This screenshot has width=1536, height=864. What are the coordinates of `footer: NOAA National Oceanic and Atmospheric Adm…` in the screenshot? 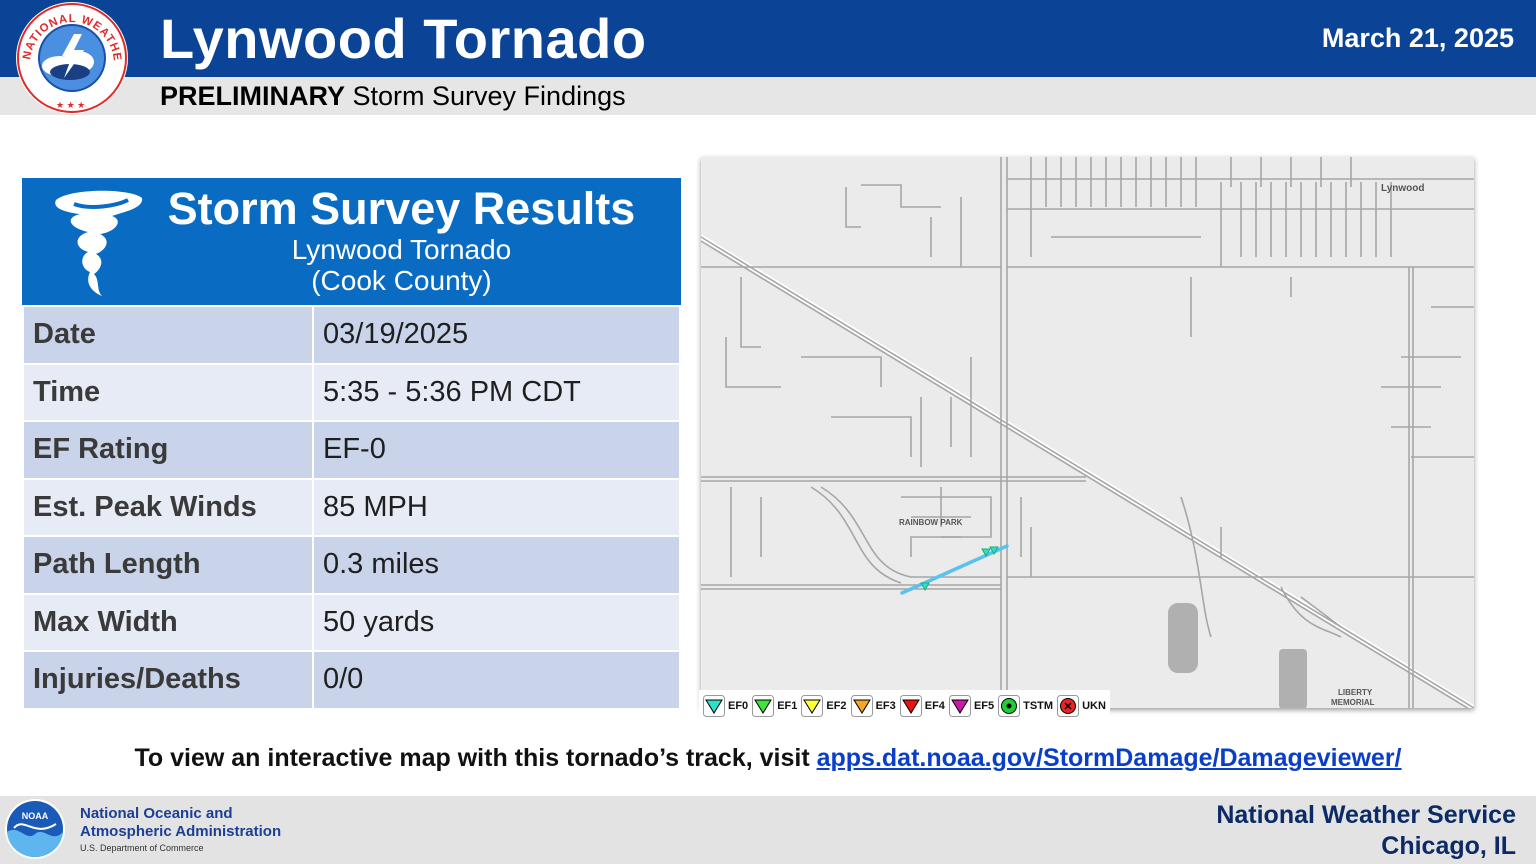 It's located at (768, 830).